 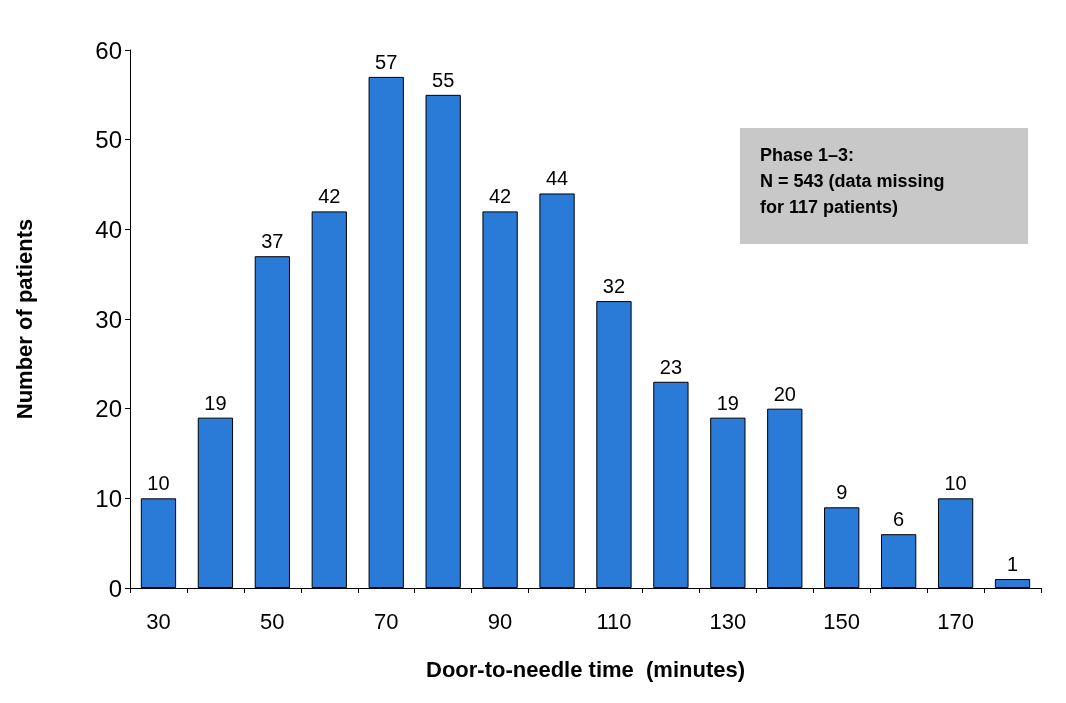 What do you see at coordinates (1012, 564) in the screenshot?
I see `data-label: 1` at bounding box center [1012, 564].